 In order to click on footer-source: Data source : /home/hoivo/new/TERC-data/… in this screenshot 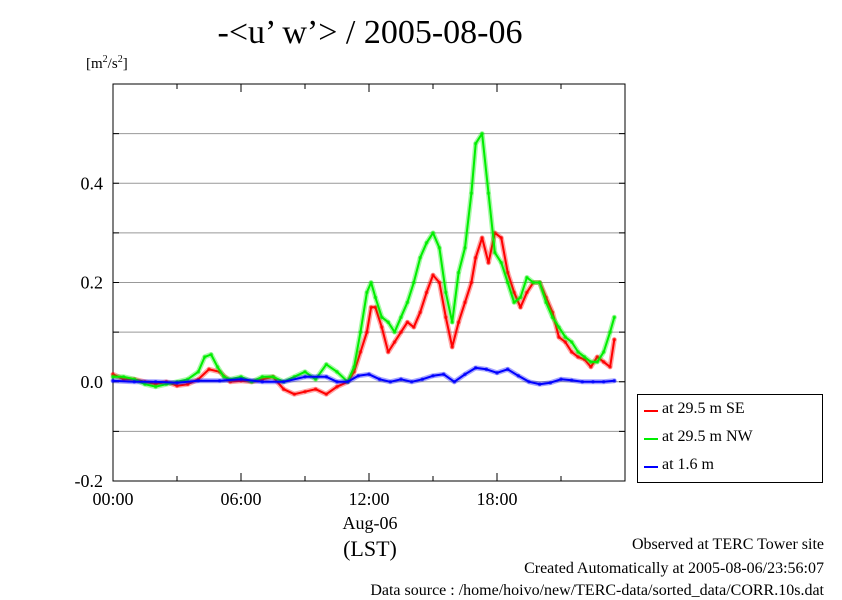, I will do `click(597, 590)`.